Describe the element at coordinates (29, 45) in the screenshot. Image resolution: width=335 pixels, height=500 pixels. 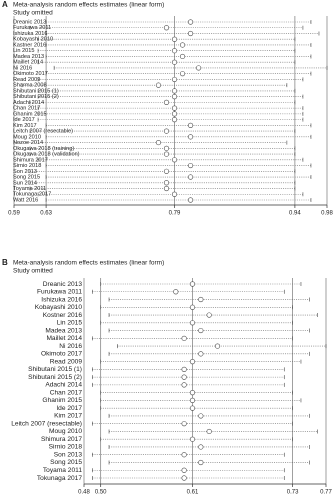
I see `study-label: Kastner 2016` at that location.